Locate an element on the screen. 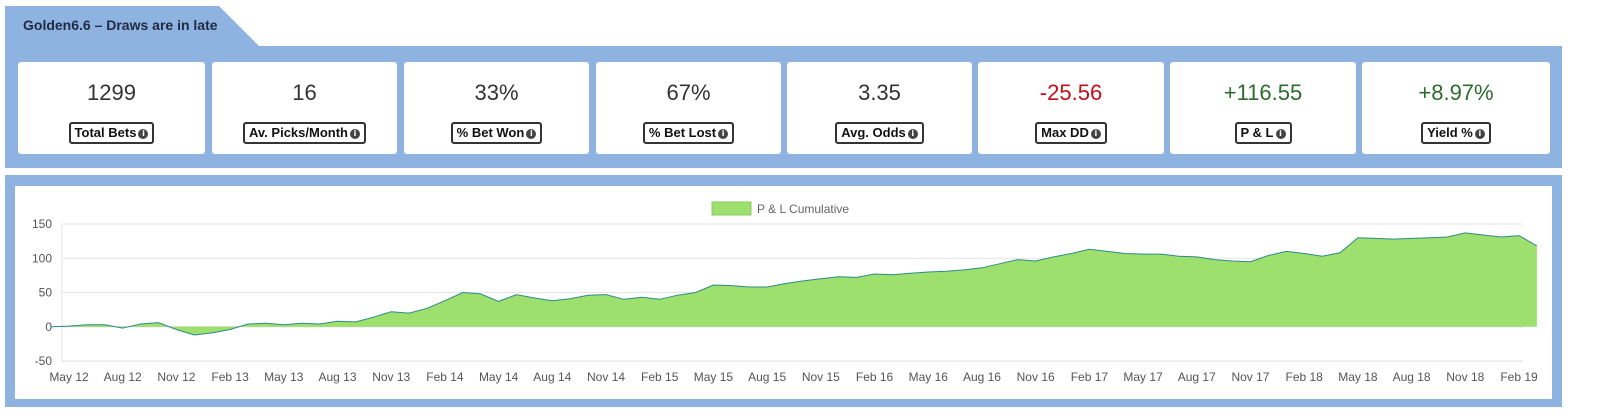 The image size is (1598, 419). stat-label-button: Total Bets i is located at coordinates (111, 133).